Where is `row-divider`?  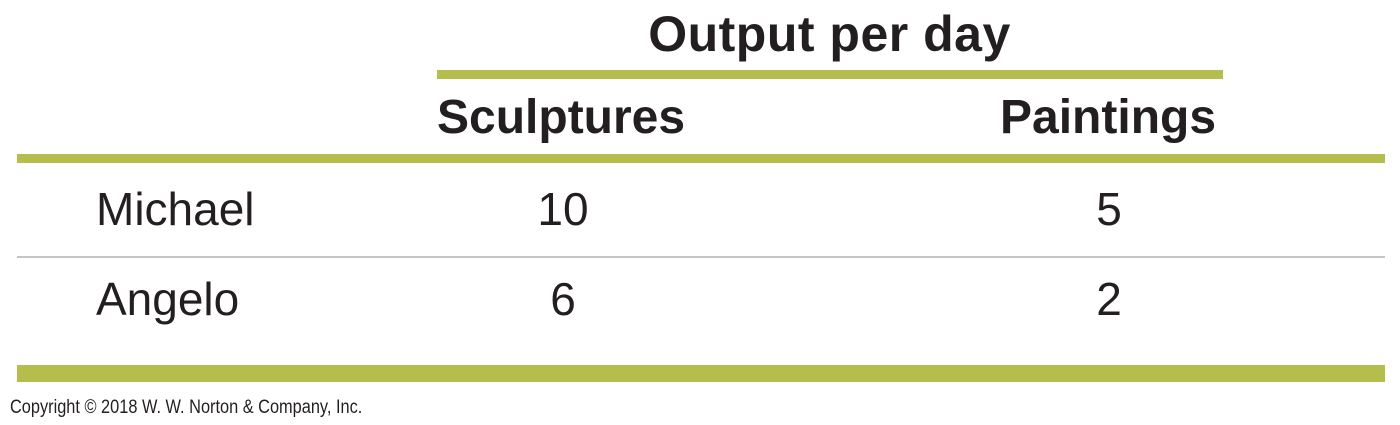
row-divider is located at coordinates (701, 257).